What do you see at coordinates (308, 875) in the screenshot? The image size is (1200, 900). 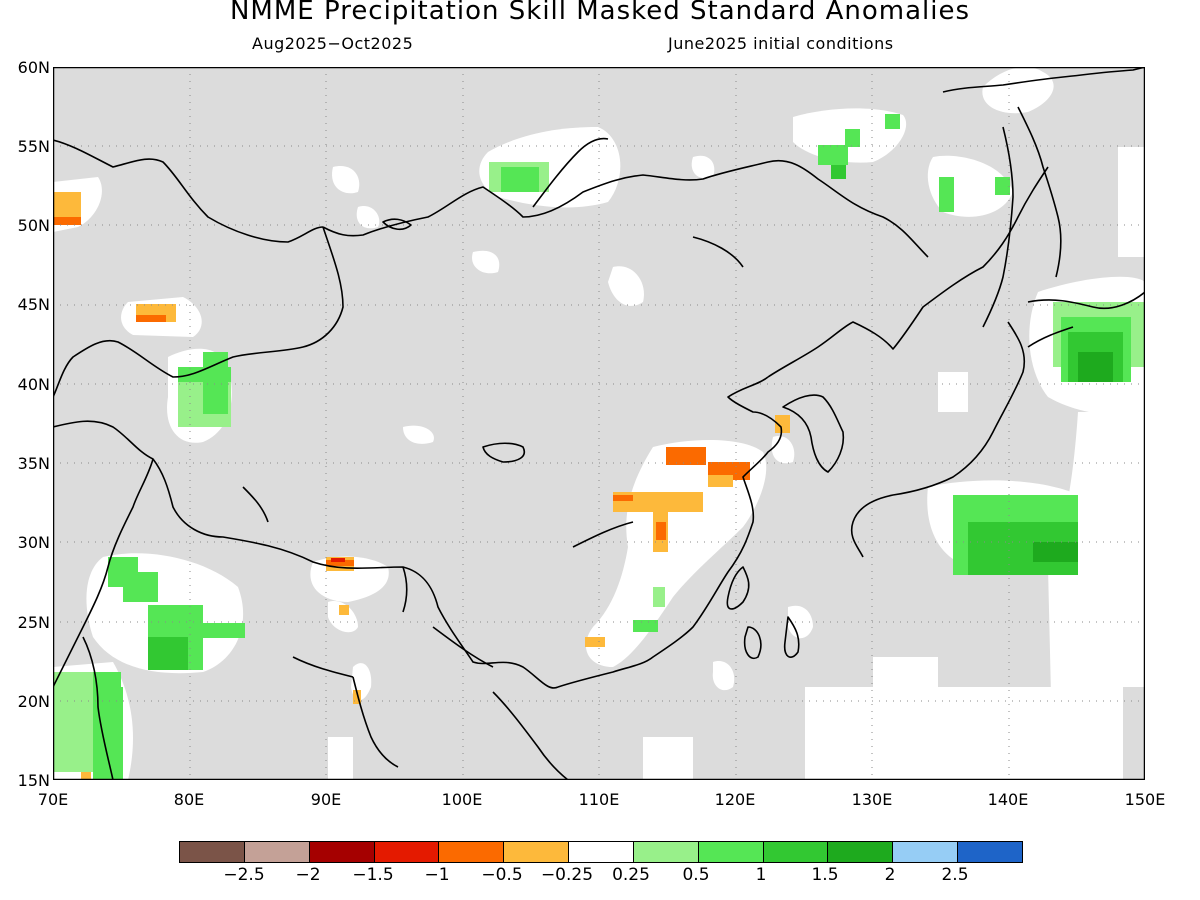 I see `colorbar-label: −2` at bounding box center [308, 875].